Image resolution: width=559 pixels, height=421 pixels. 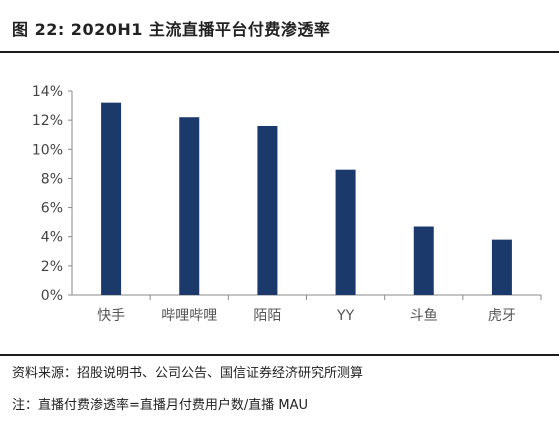 I want to click on y-tick-label: 8%, so click(x=52, y=179).